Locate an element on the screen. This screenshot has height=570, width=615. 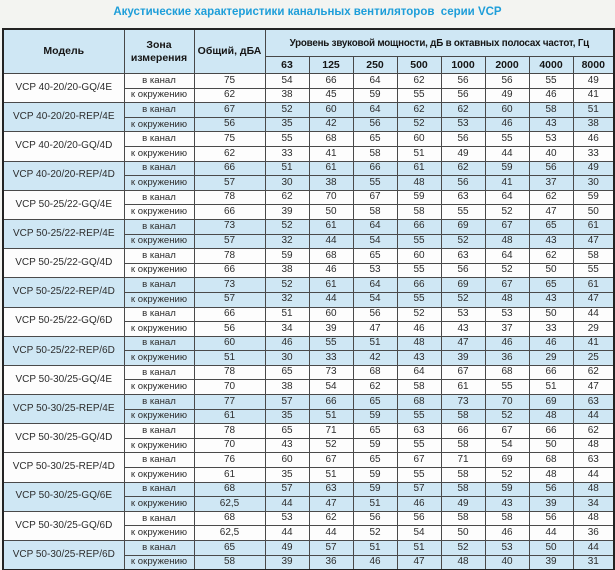
total-dba-value: 76 is located at coordinates (229, 460).